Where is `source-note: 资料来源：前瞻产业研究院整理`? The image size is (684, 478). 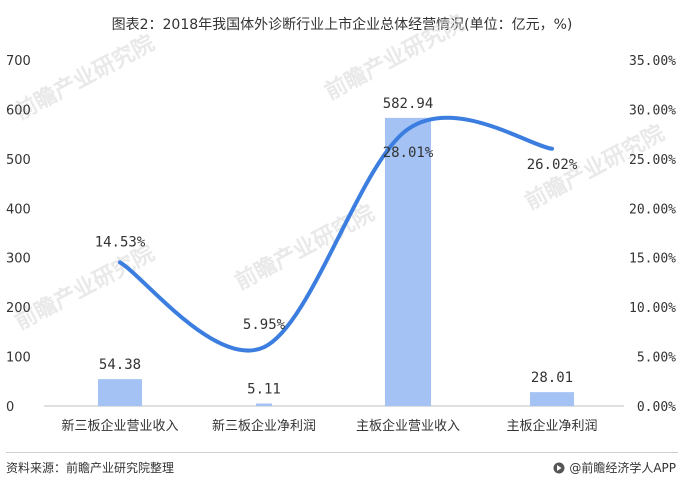 source-note: 资料来源：前瞻产业研究院整理 is located at coordinates (90, 468).